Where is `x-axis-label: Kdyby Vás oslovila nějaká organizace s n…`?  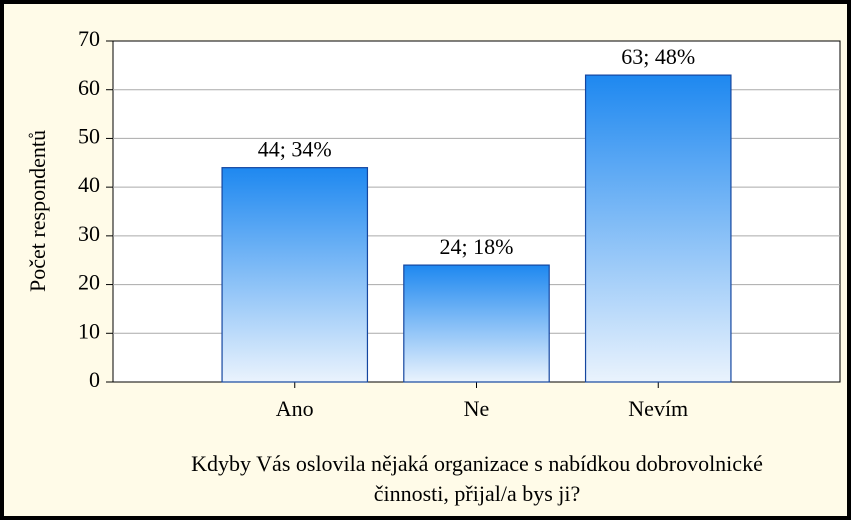
x-axis-label: Kdyby Vás oslovila nějaká organizace s n… is located at coordinates (477, 463).